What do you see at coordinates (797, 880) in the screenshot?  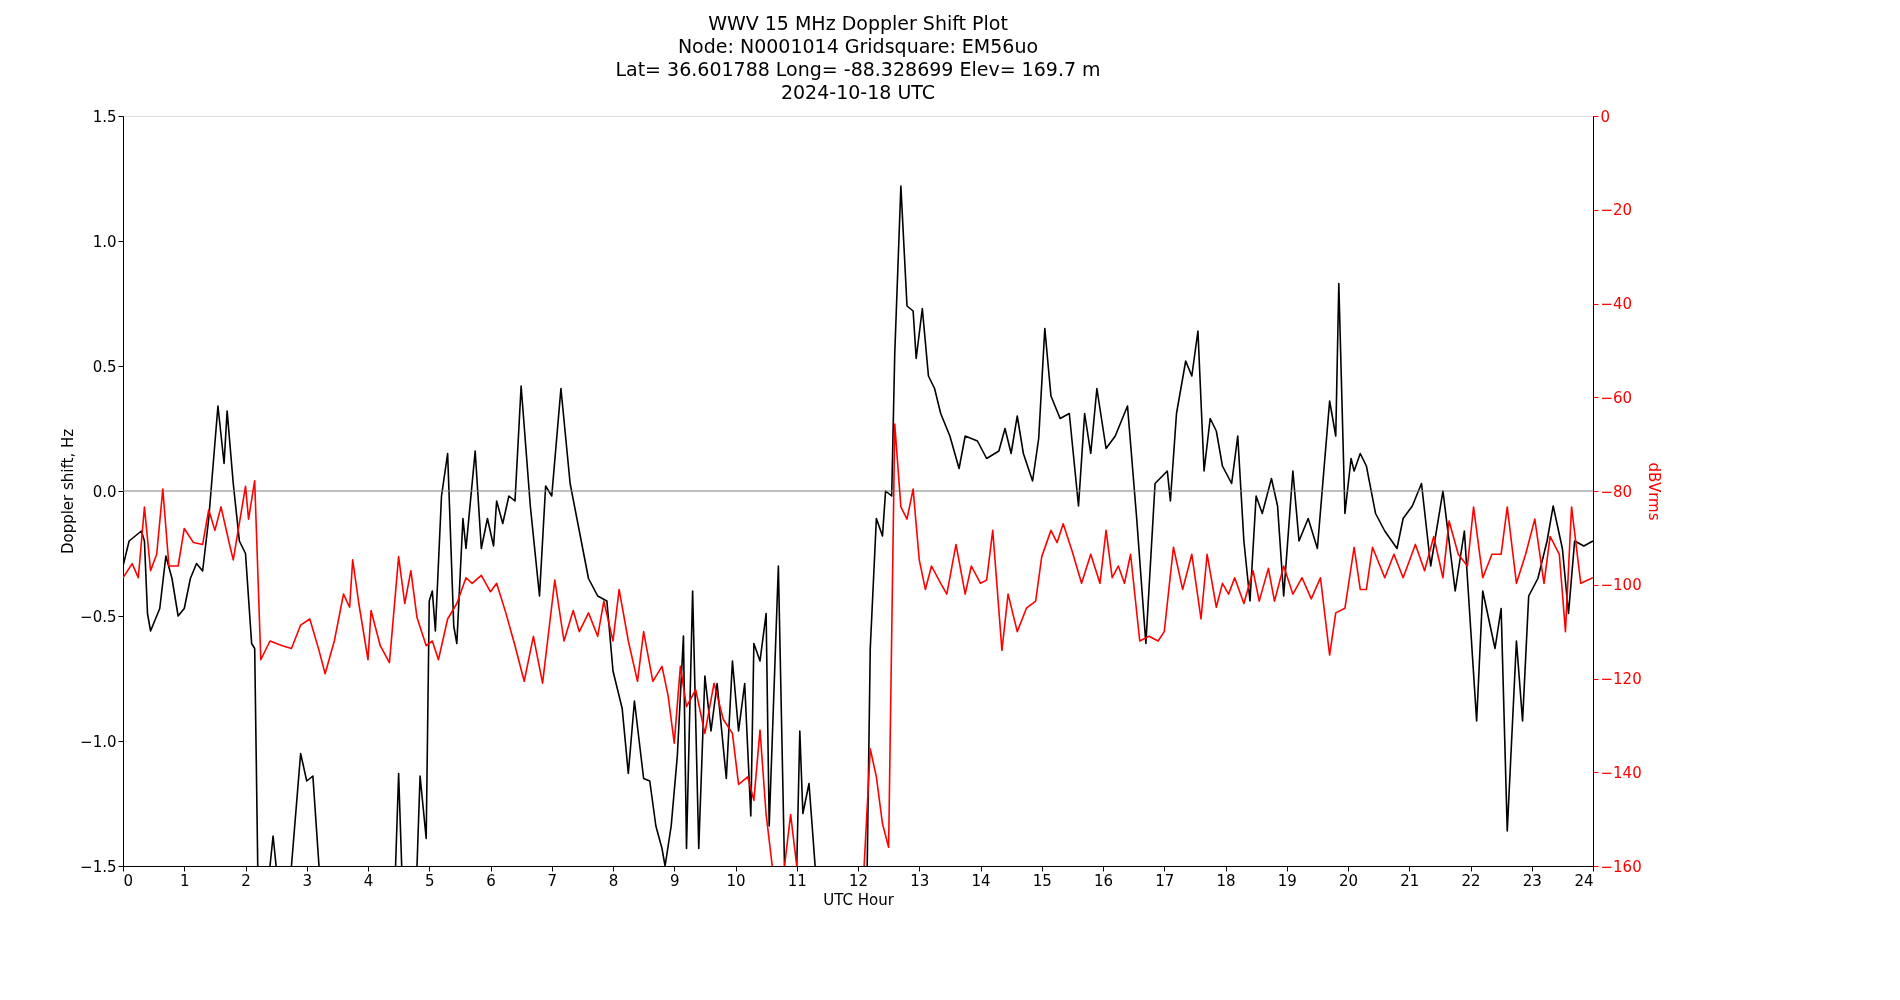 I see `x-tick-label: 11` at bounding box center [797, 880].